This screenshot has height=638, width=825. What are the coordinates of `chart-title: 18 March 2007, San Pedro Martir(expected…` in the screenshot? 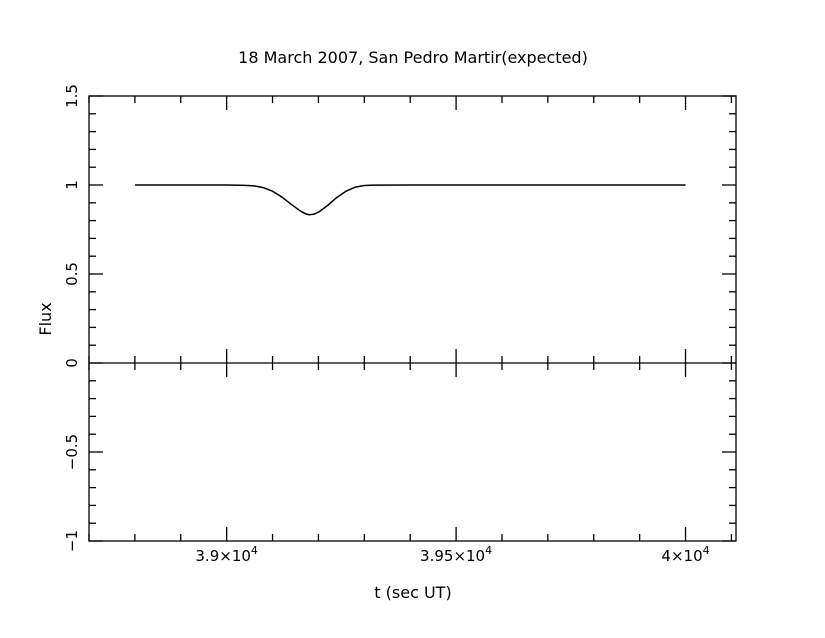 It's located at (413, 57).